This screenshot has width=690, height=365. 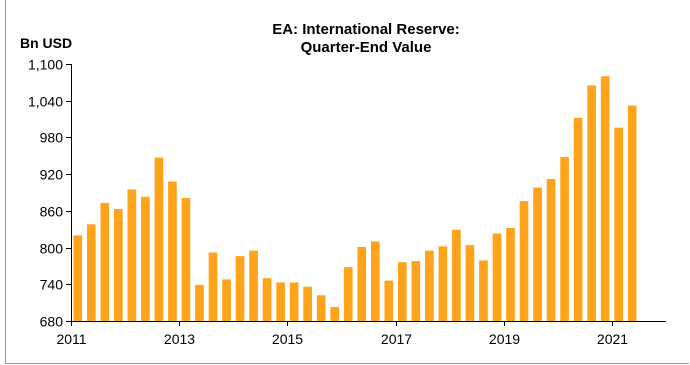 I want to click on bar-2014Q1, so click(x=240, y=288).